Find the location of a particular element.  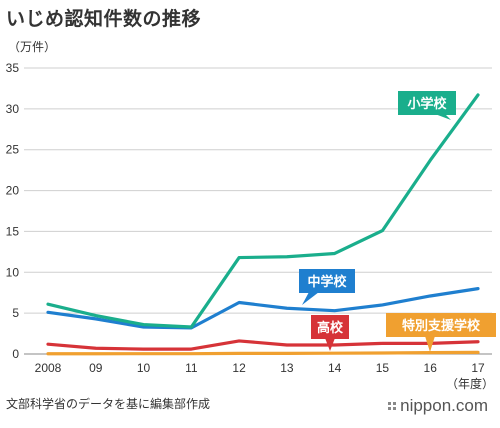

series-name: 小学校 is located at coordinates (427, 104).